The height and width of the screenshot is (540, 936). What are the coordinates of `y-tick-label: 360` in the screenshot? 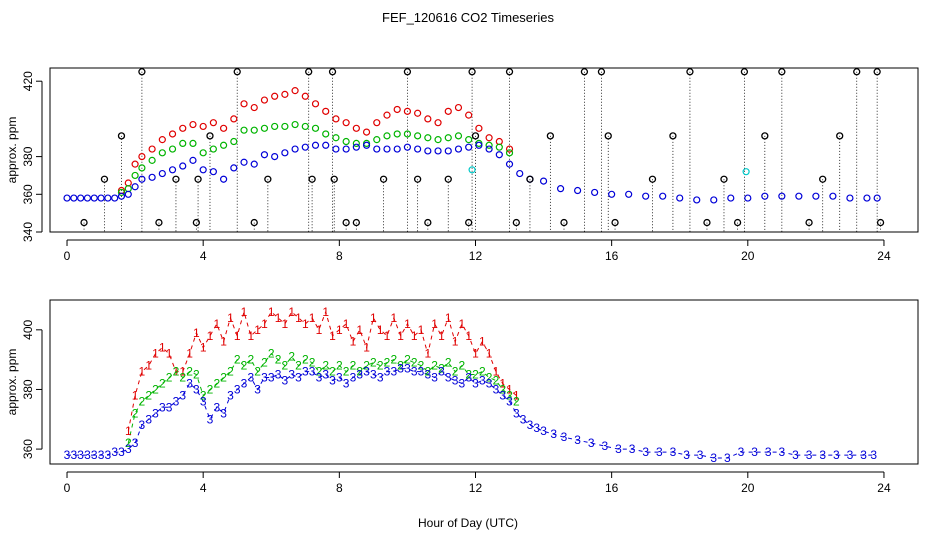 It's located at (28, 194).